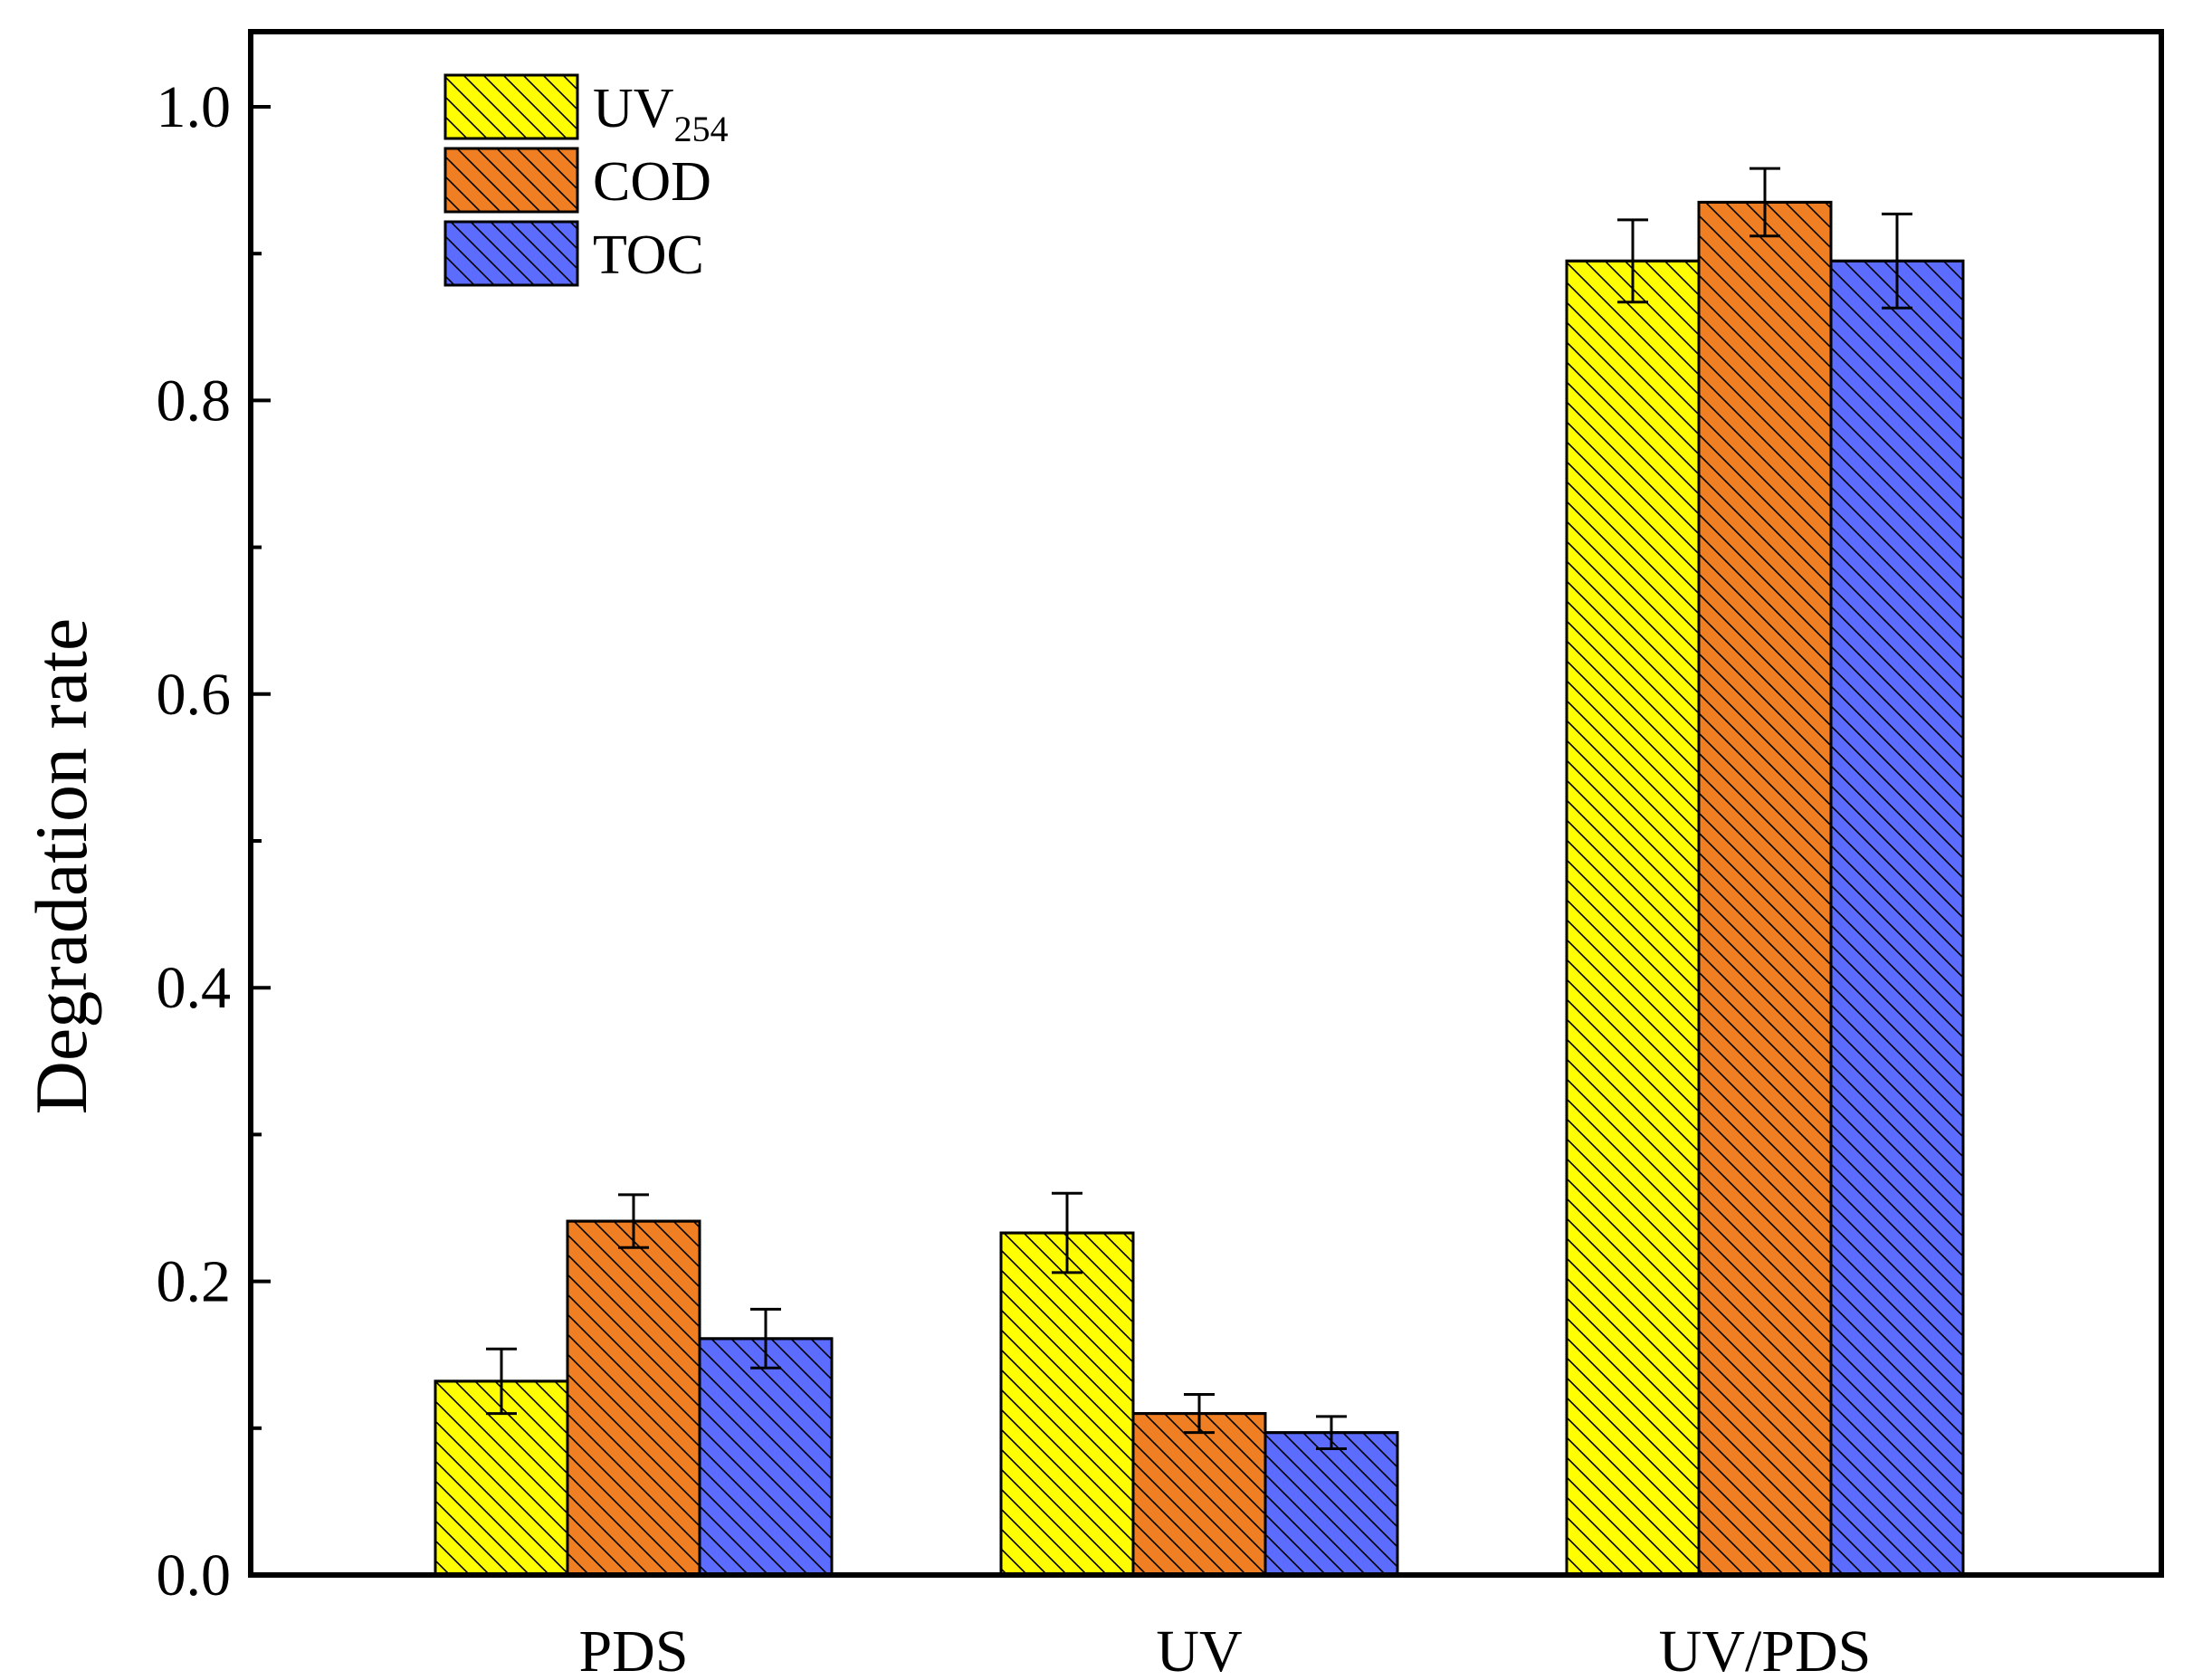  I want to click on legend-label: COD, so click(652, 182).